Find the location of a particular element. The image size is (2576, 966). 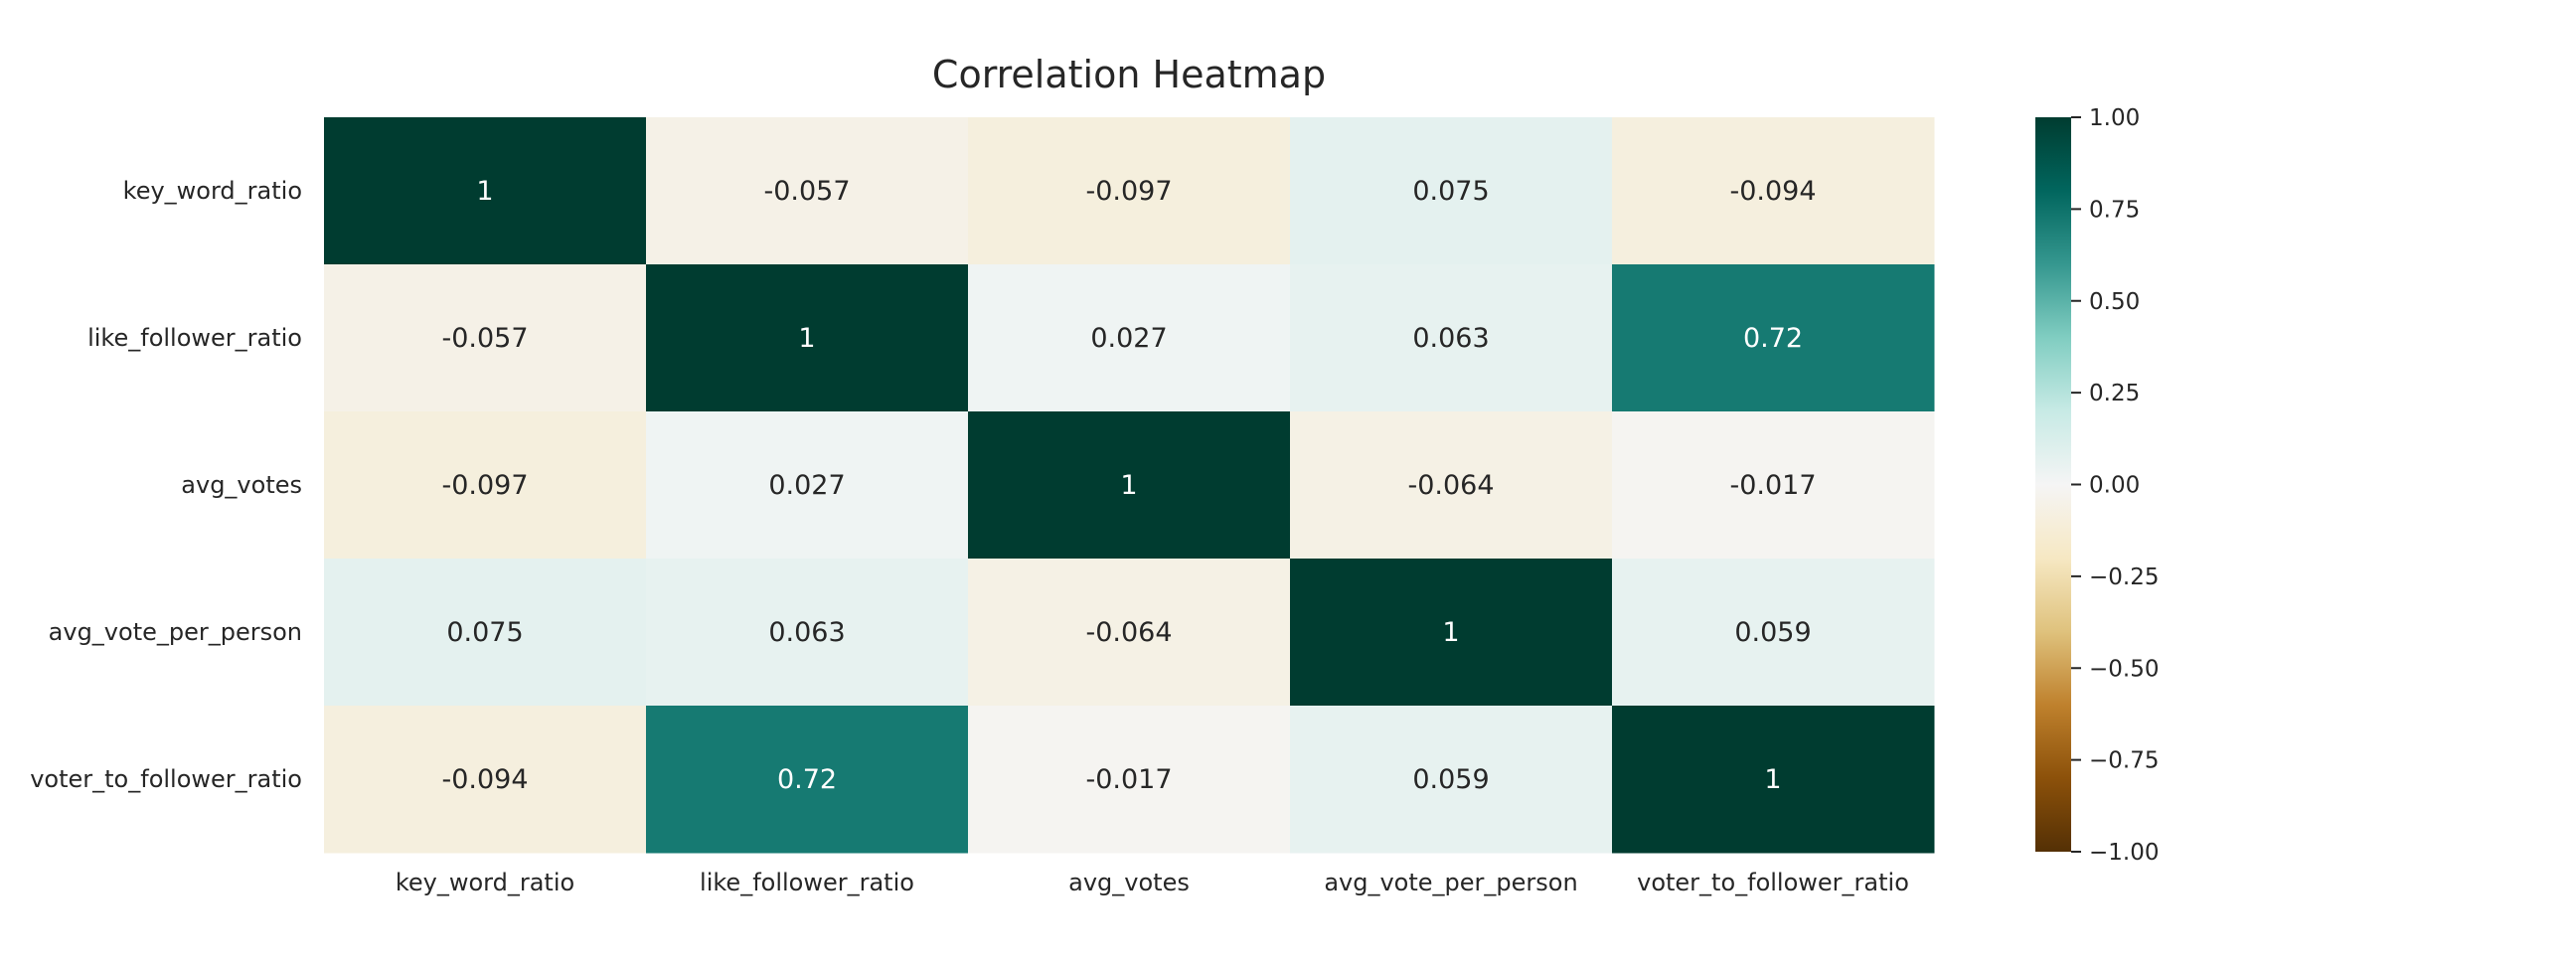

colorbar-tick-label: −0.50 is located at coordinates (2124, 669).